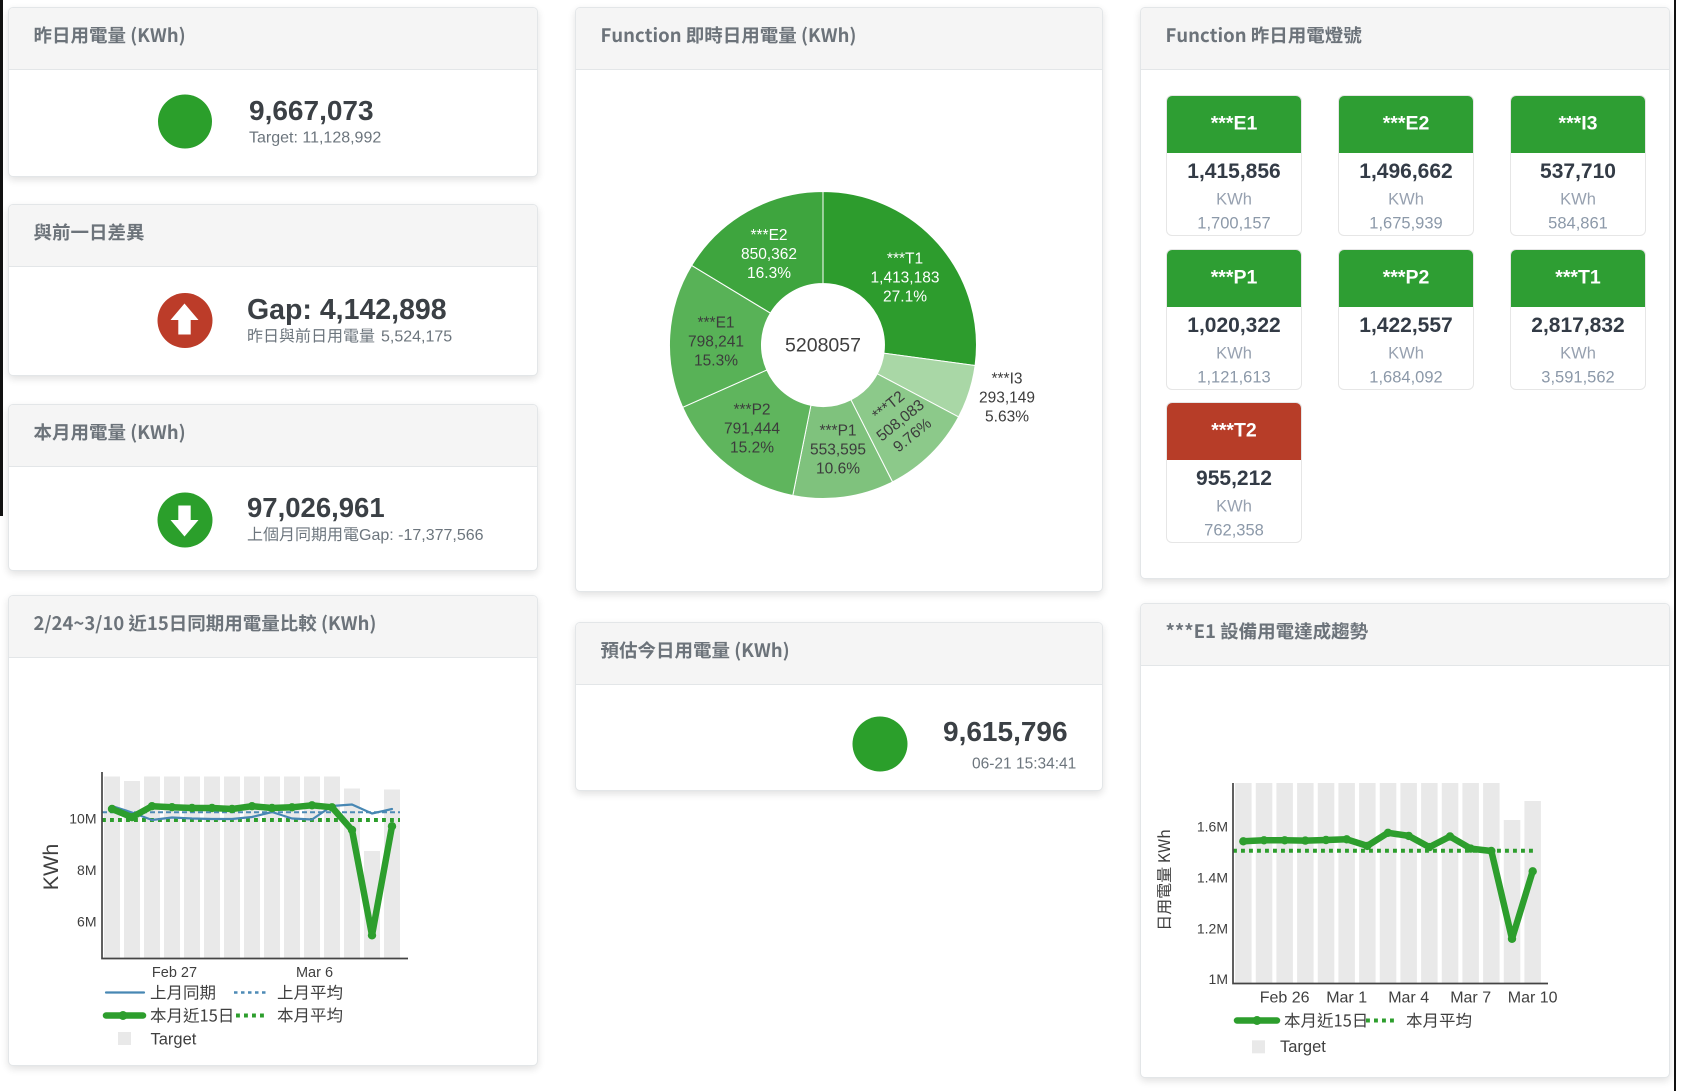 Image resolution: width=1681 pixels, height=1091 pixels. What do you see at coordinates (174, 973) in the screenshot?
I see `svg-text: Feb 27` at bounding box center [174, 973].